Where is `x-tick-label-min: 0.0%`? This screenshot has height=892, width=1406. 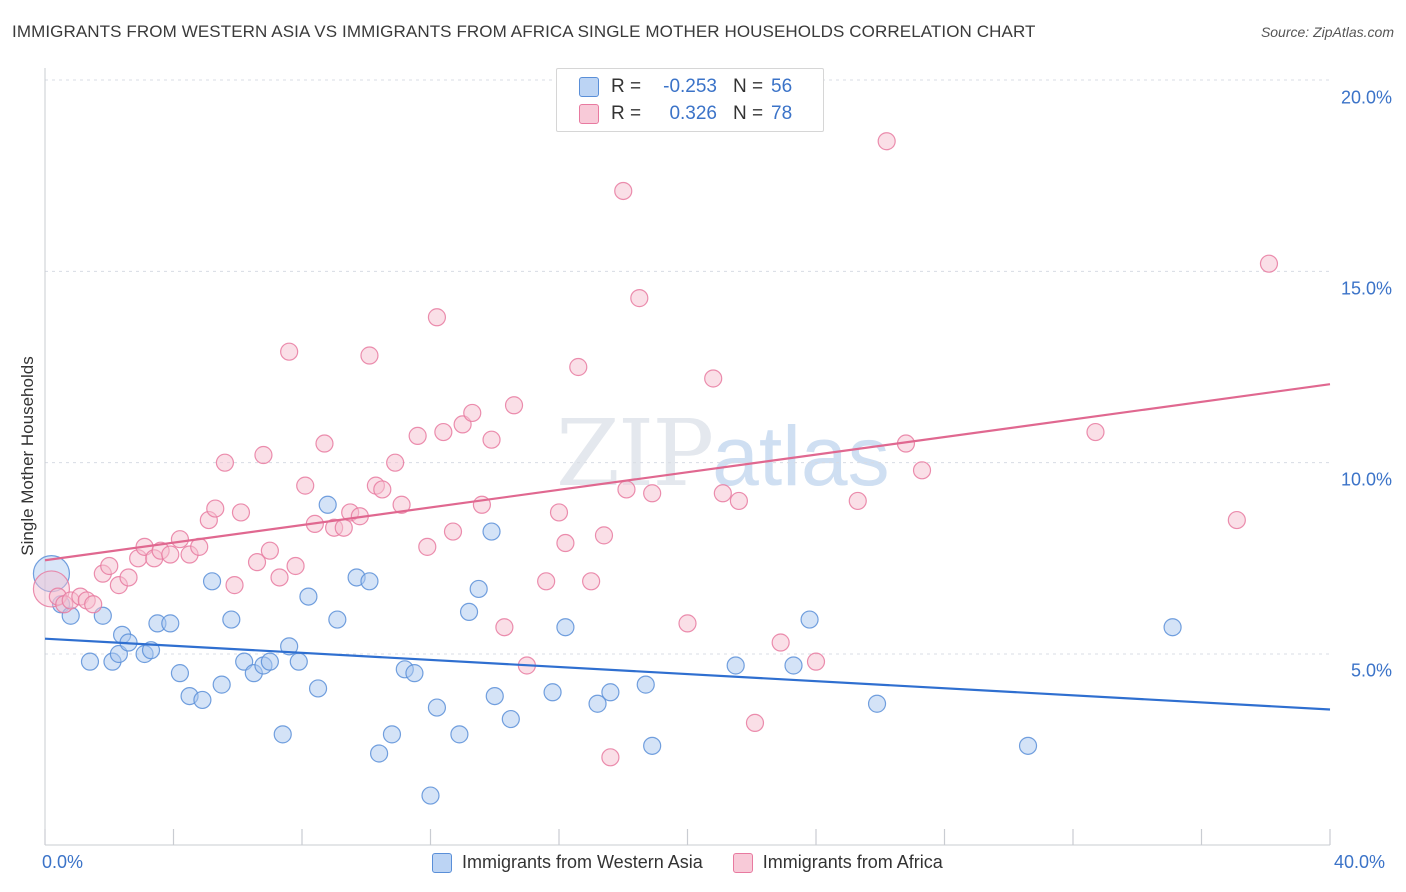
x-tick-label-min: 0.0% is located at coordinates (63, 862).